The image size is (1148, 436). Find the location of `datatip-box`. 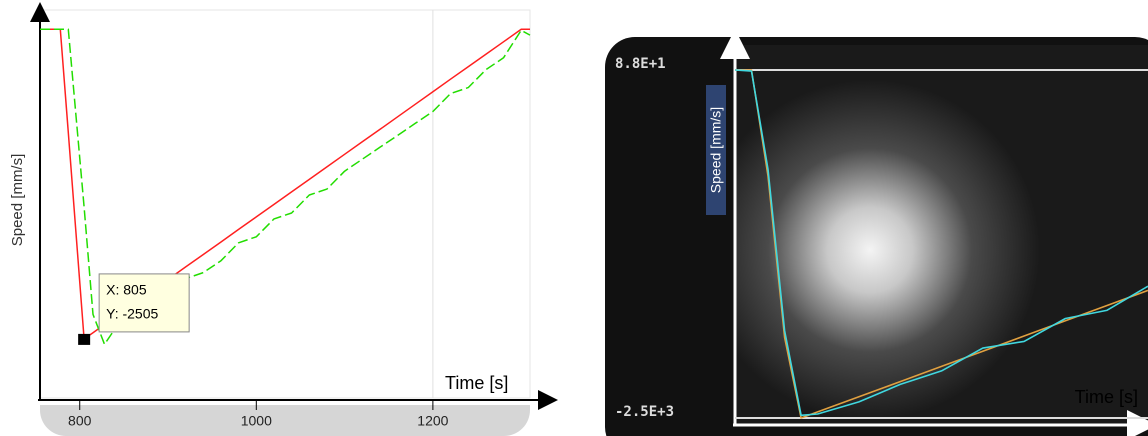

datatip-box is located at coordinates (144, 303).